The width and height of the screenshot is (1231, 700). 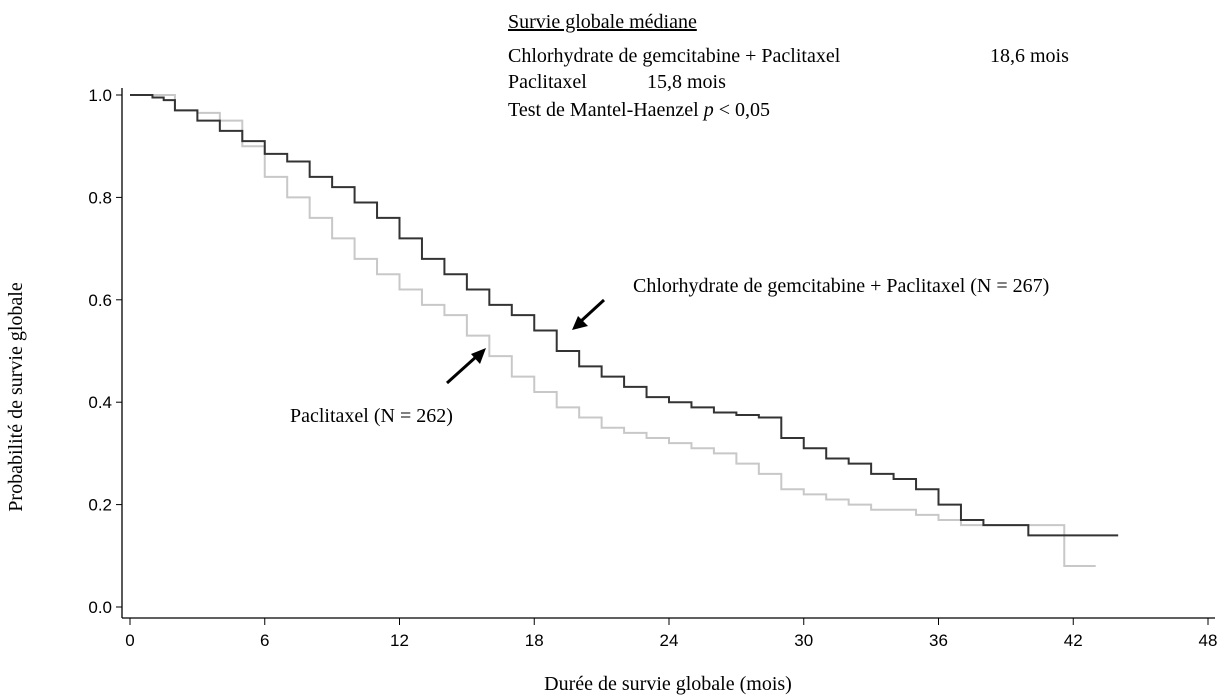 What do you see at coordinates (371, 416) in the screenshot?
I see `series-label: Paclitaxel (N = 262)` at bounding box center [371, 416].